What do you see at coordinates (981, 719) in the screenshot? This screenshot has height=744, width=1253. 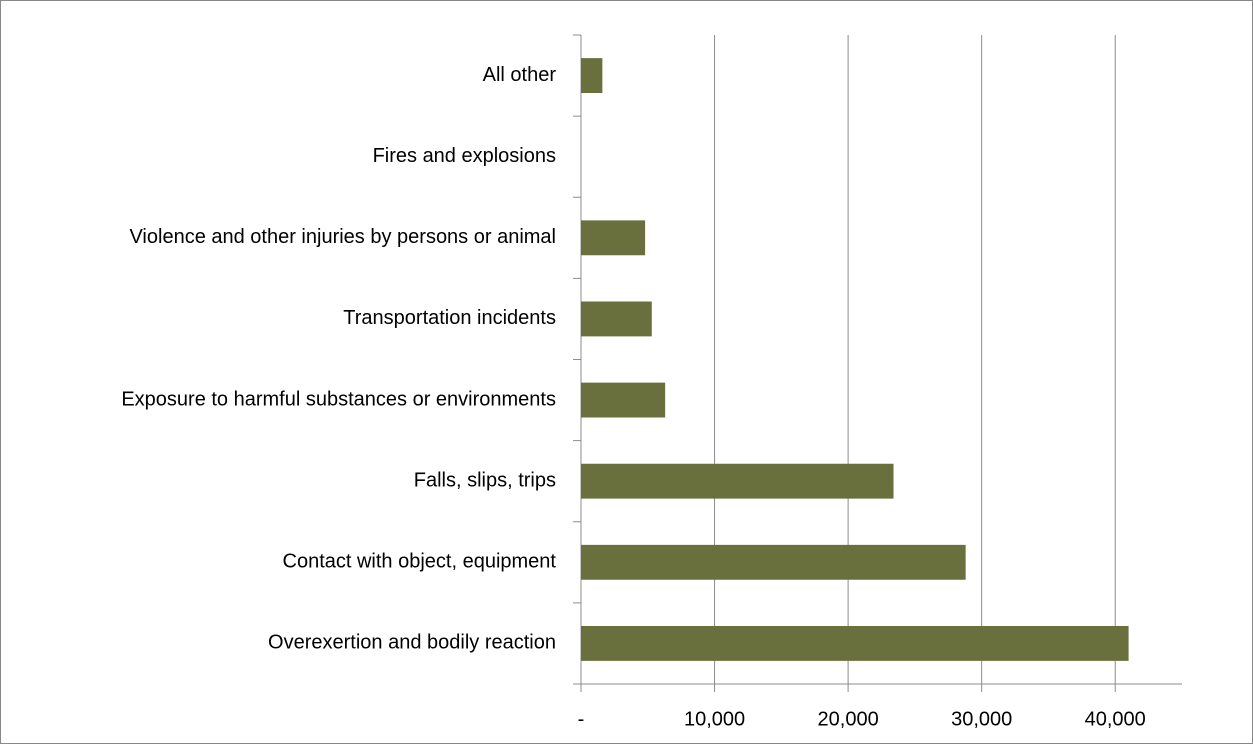 I see `x-tick-label: 30,000` at bounding box center [981, 719].